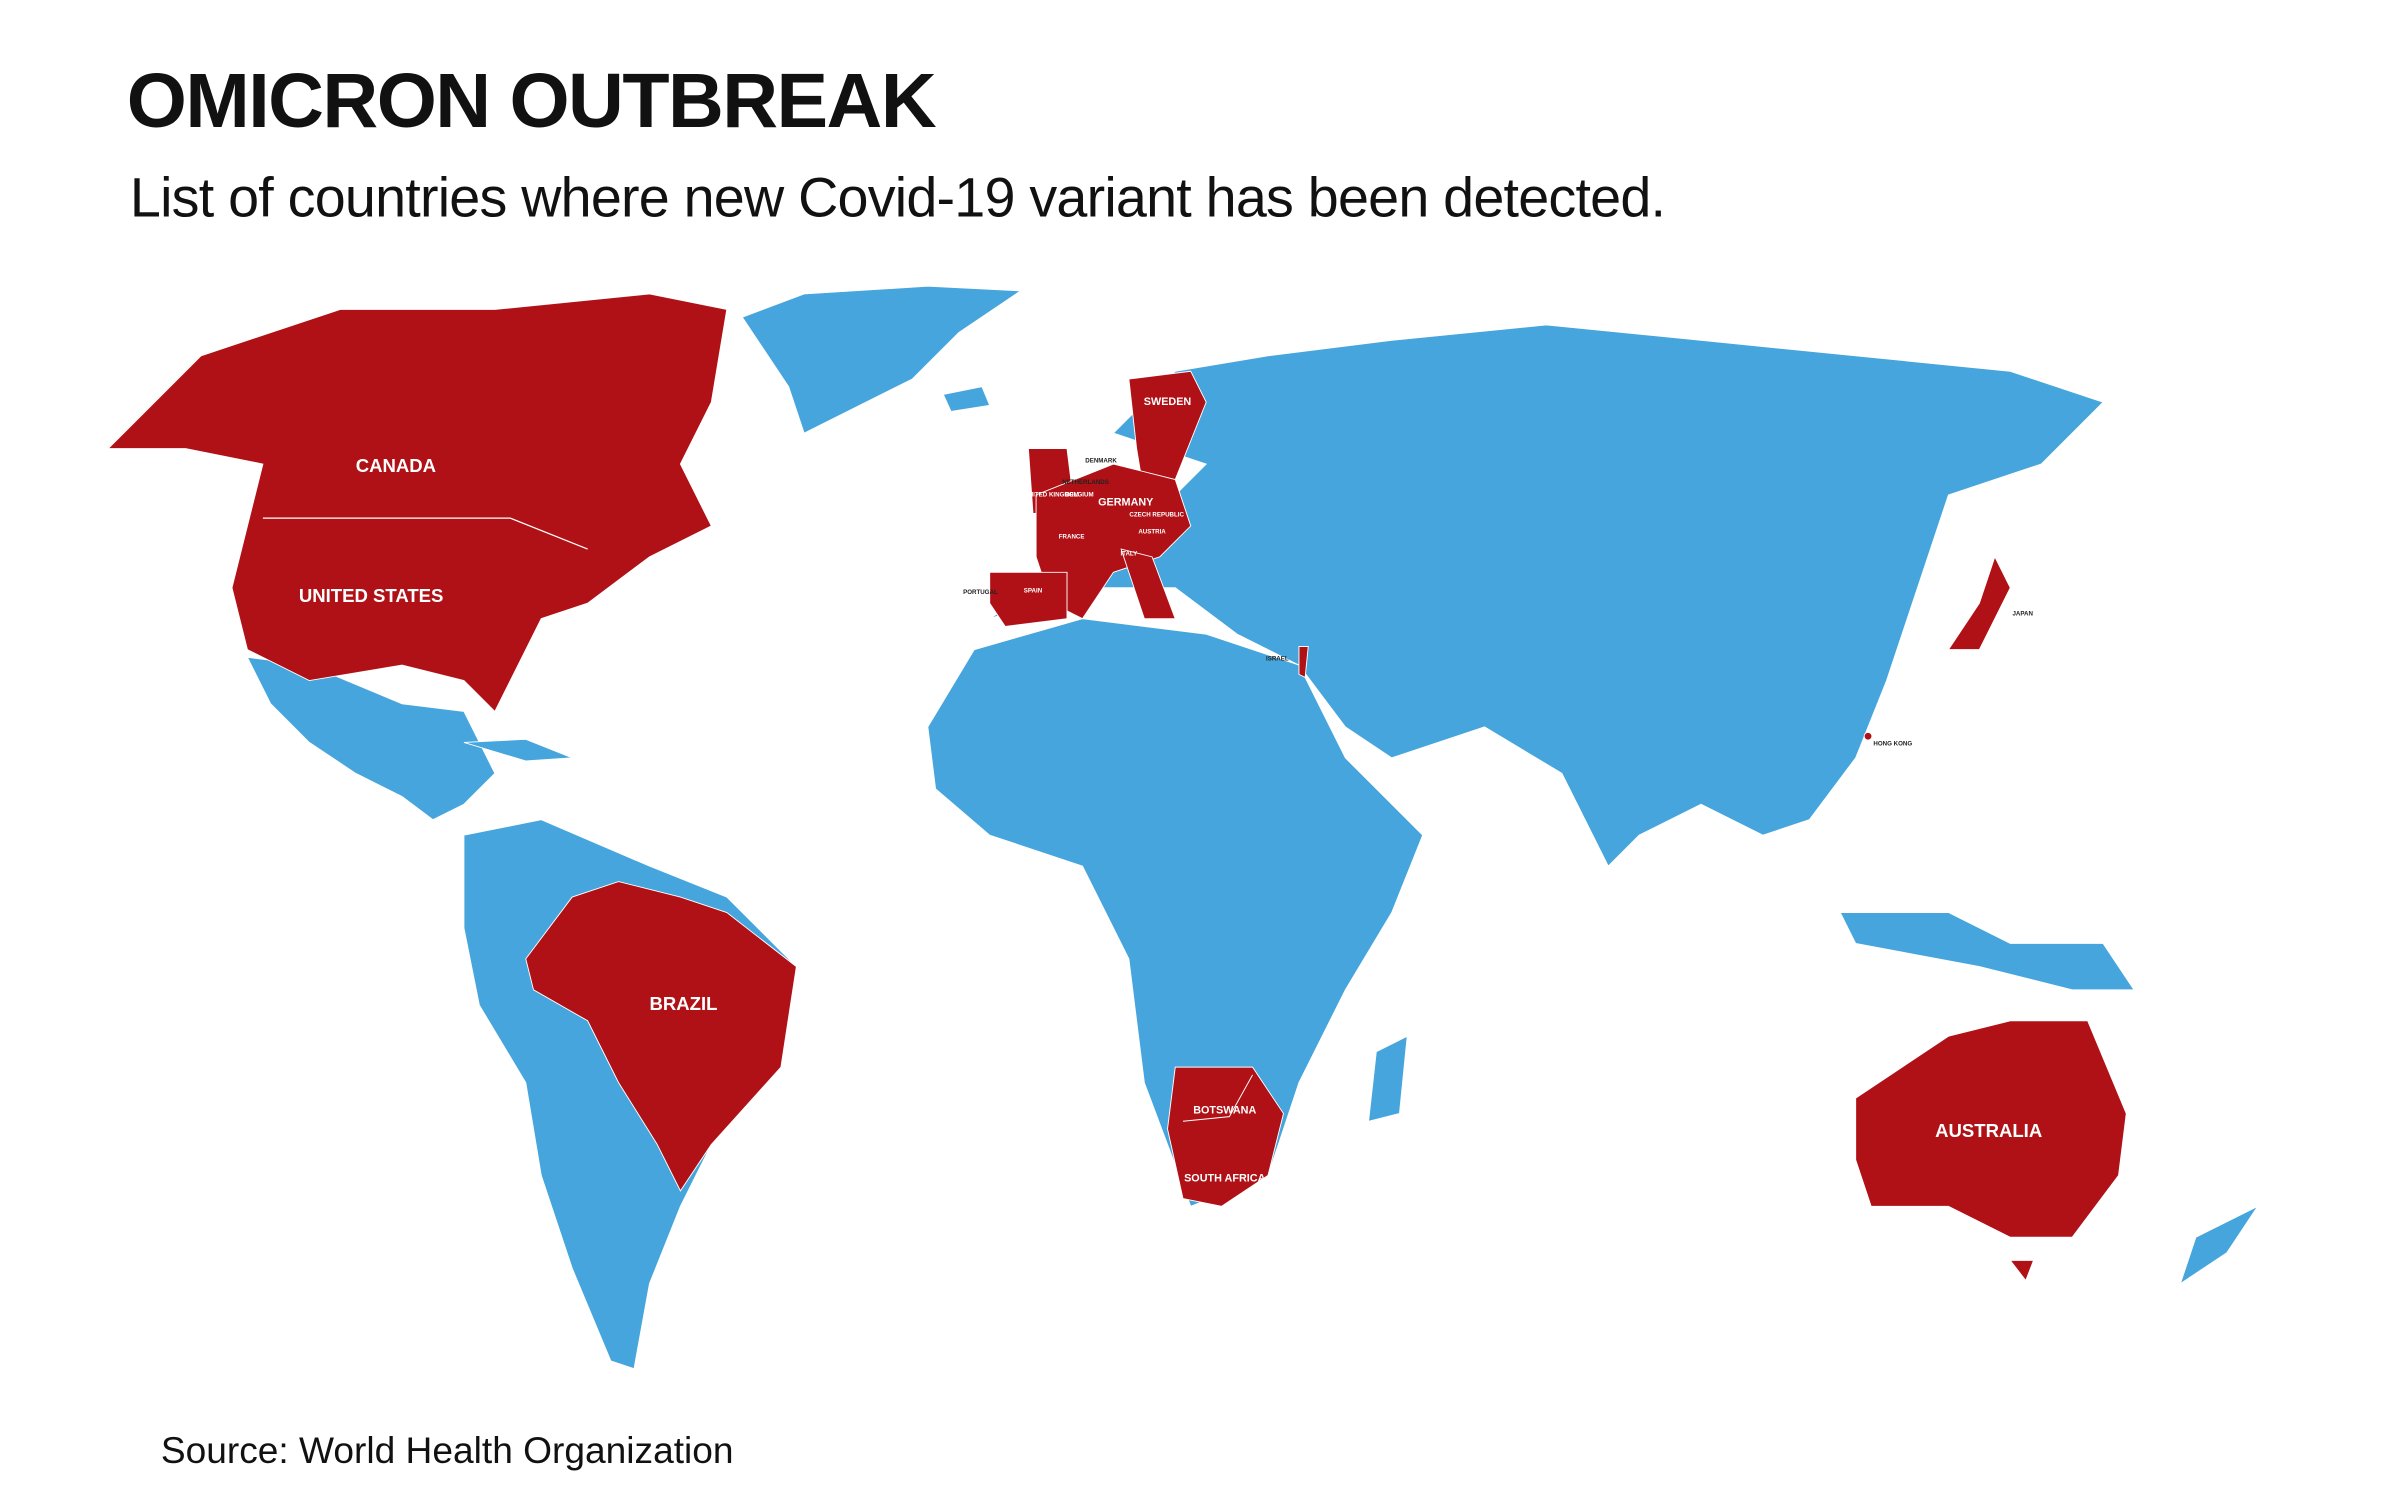  What do you see at coordinates (1303, 662) in the screenshot?
I see `israel` at bounding box center [1303, 662].